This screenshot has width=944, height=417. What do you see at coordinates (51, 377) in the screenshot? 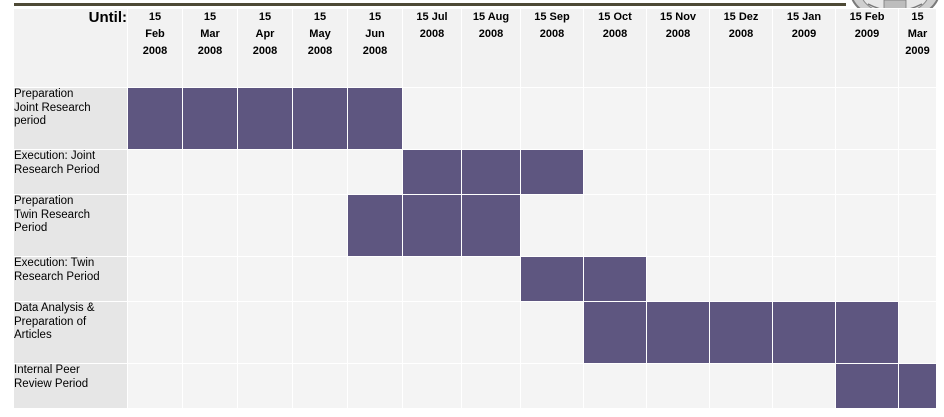
I see `task-label: Internal Peer Review Period` at bounding box center [51, 377].